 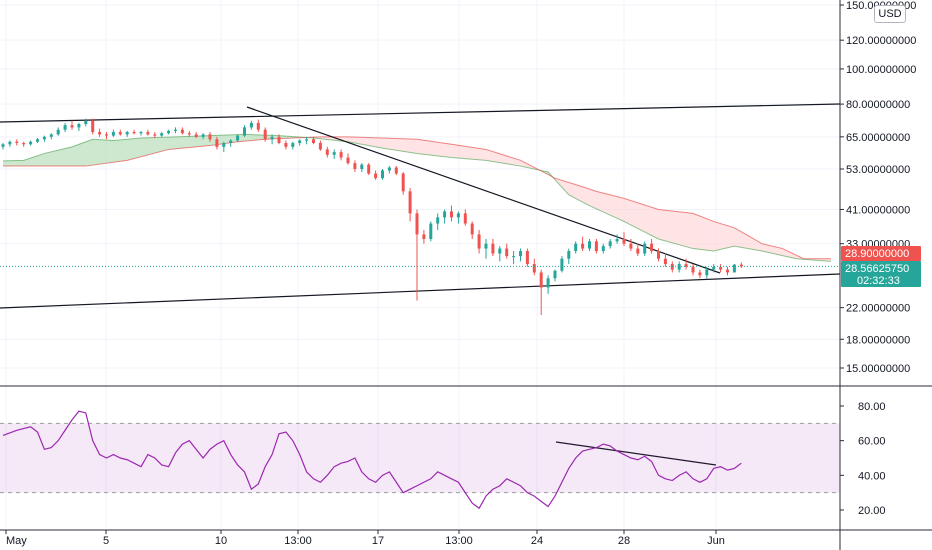 What do you see at coordinates (459, 541) in the screenshot?
I see `time-tick-label: 13:00` at bounding box center [459, 541].